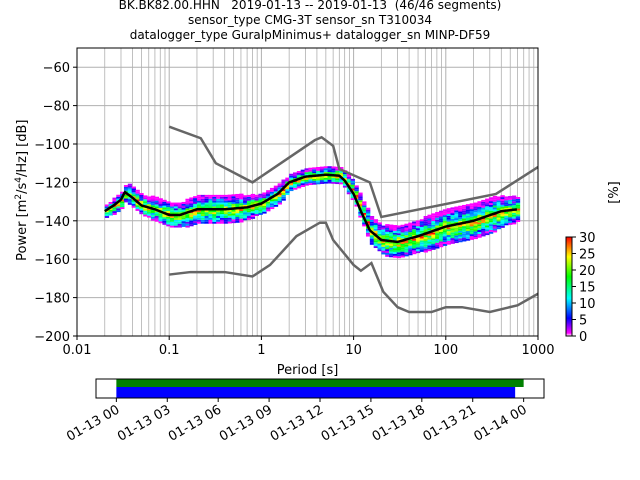 The image size is (640, 480). I want to click on y-tick-label: −160, so click(52, 260).